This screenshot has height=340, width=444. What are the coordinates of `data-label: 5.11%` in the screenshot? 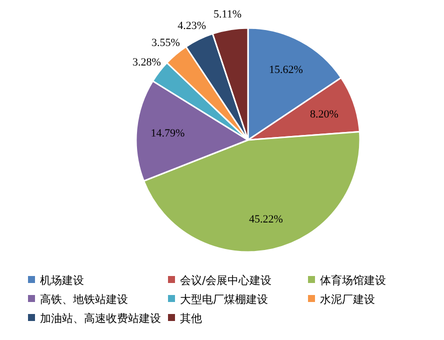 It's located at (228, 14).